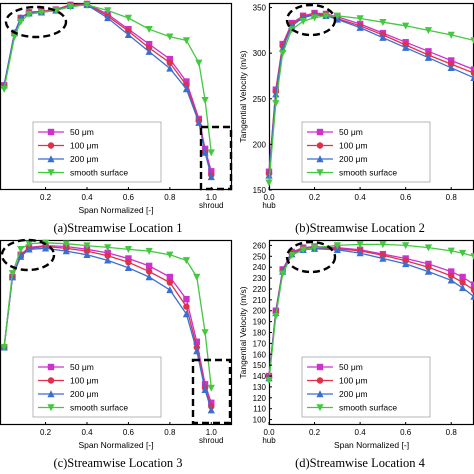  What do you see at coordinates (260, 387) in the screenshot?
I see `y-tick-label: 130` at bounding box center [260, 387].